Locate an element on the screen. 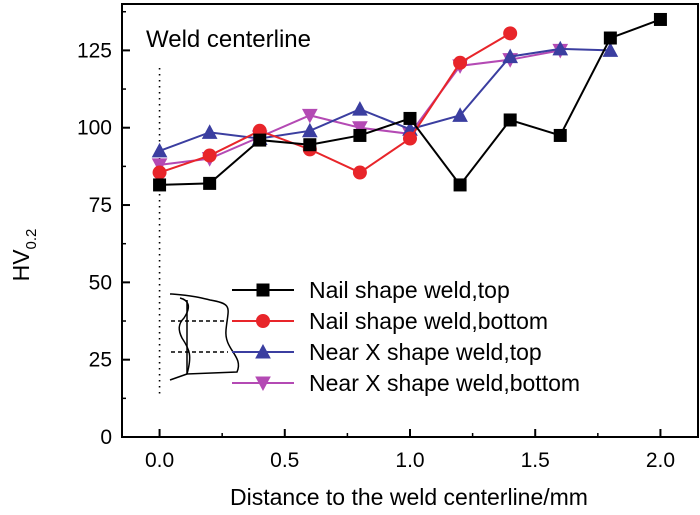  x-tick-label: 1.5 is located at coordinates (535, 460).